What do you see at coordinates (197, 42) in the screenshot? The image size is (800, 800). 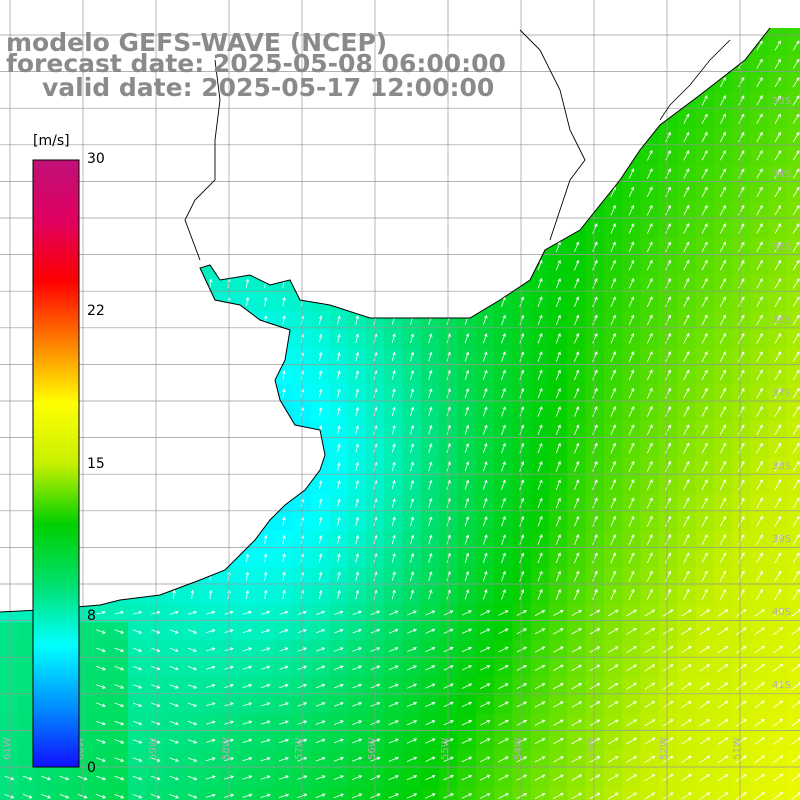 I see `model-title: modelo GEFS-WAVE (NCEP)` at bounding box center [197, 42].